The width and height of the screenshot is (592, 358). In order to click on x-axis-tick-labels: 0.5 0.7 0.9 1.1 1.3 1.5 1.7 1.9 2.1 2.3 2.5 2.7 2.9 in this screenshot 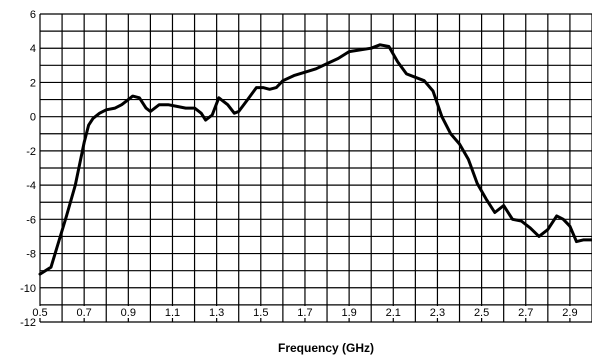, I will do `click(305, 312)`.